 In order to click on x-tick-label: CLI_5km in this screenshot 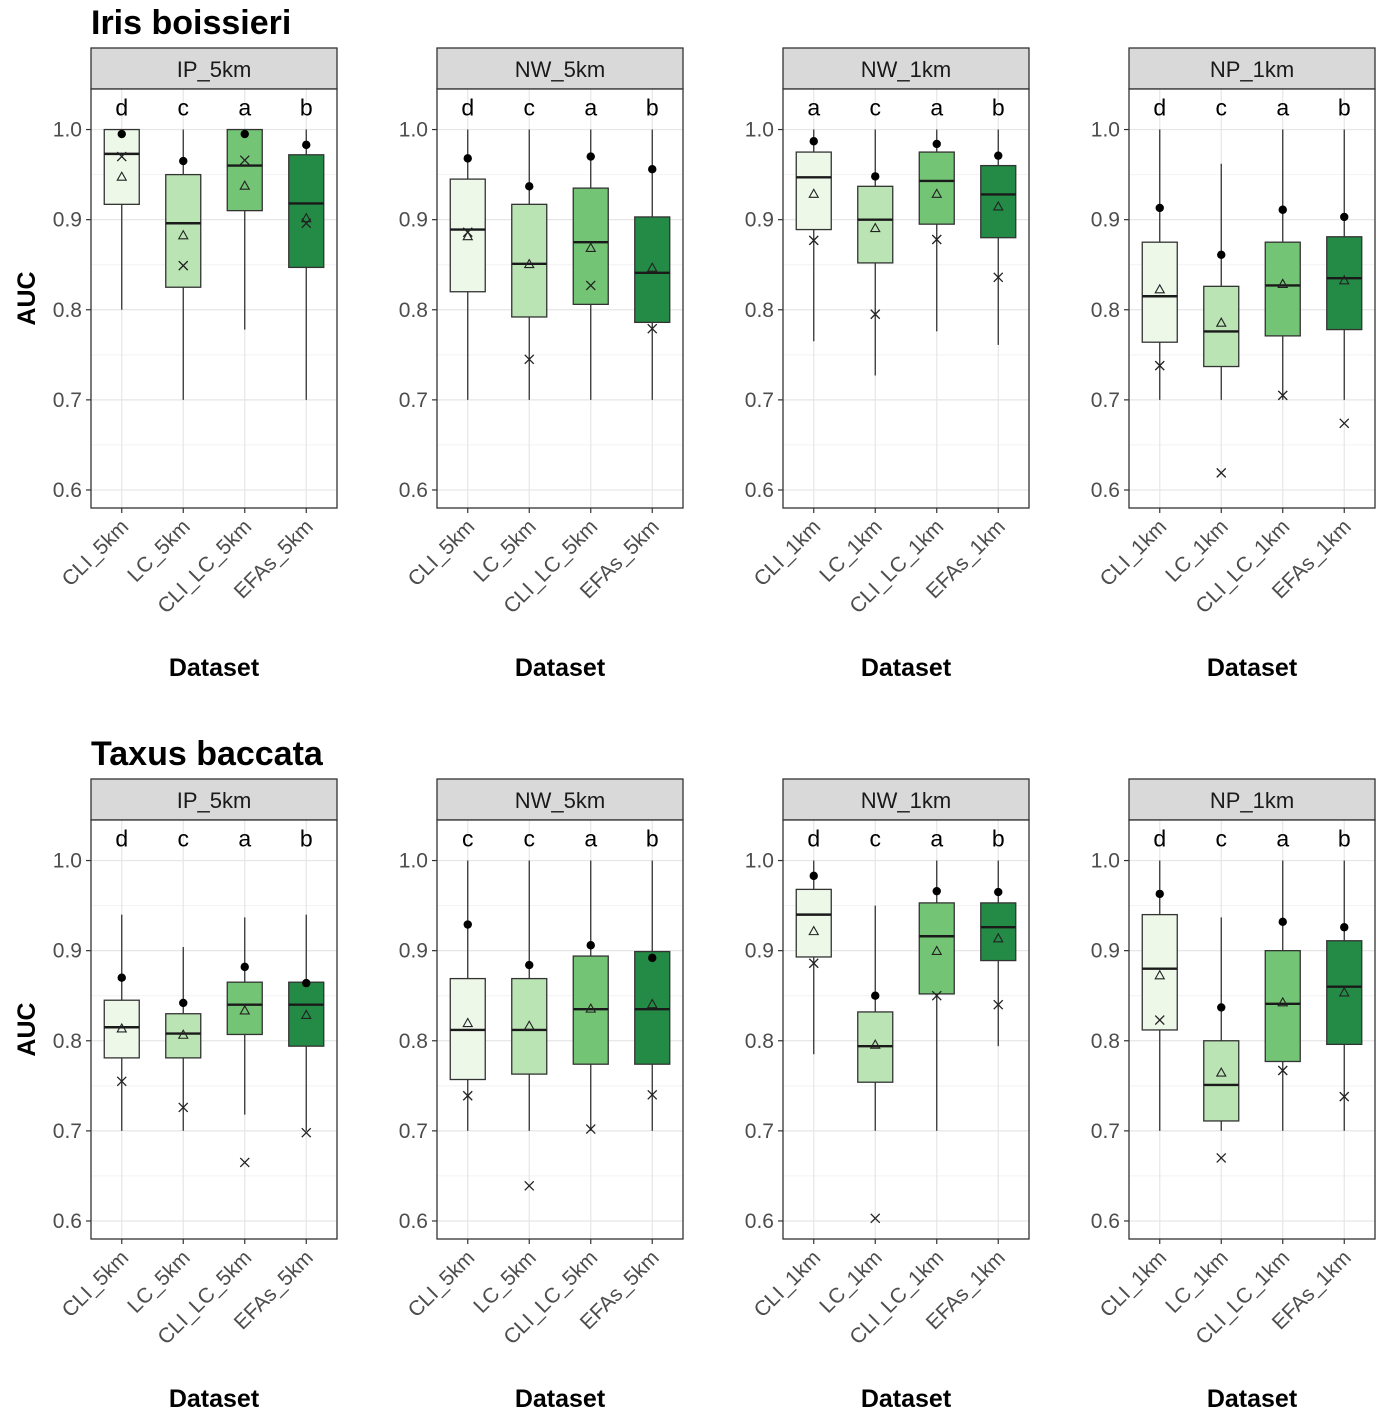, I will do `click(442, 1284)`.